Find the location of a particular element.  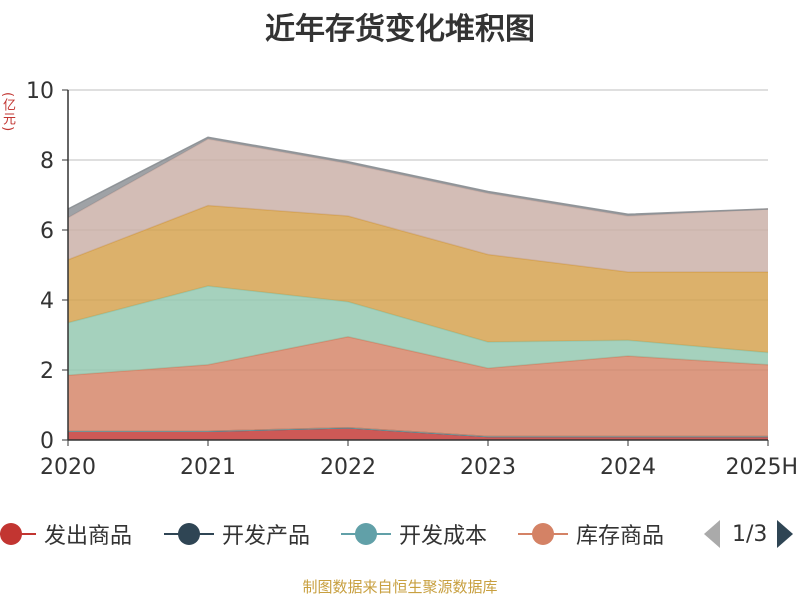

y-tick-label-0: 0 is located at coordinates (47, 441).